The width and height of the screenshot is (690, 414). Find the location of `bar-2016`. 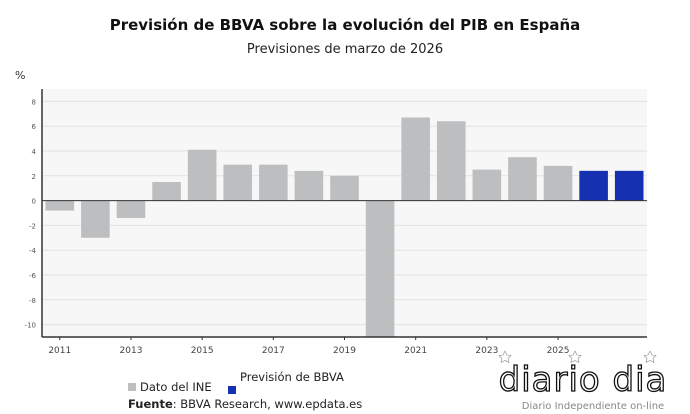

bar-2016 is located at coordinates (238, 182).